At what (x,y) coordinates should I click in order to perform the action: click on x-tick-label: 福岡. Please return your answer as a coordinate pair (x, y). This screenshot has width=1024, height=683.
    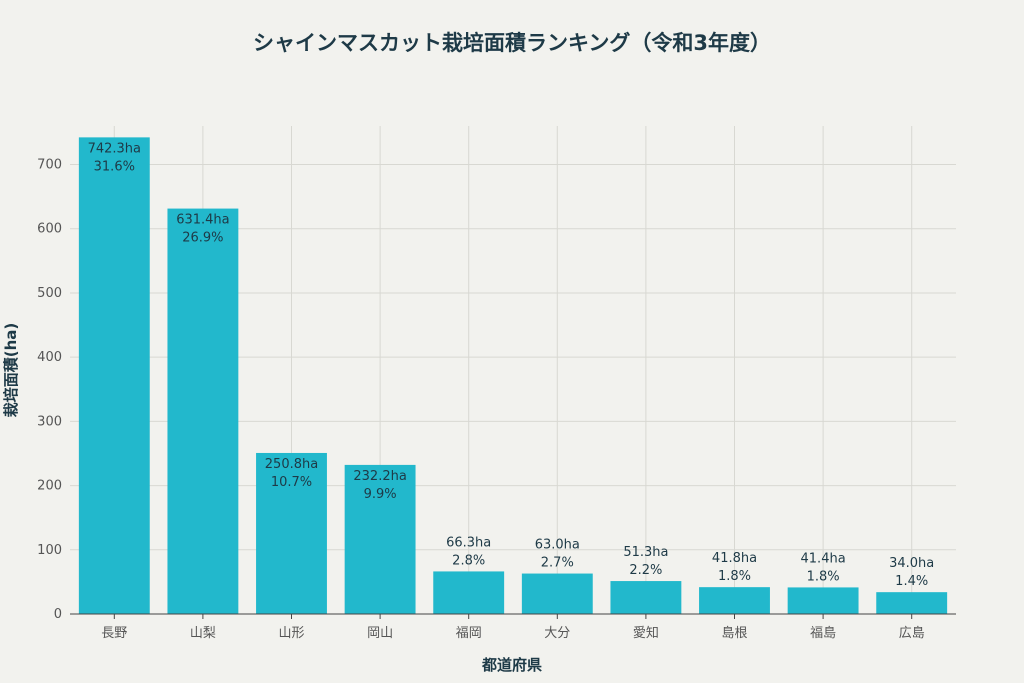
    Looking at the image, I should click on (469, 633).